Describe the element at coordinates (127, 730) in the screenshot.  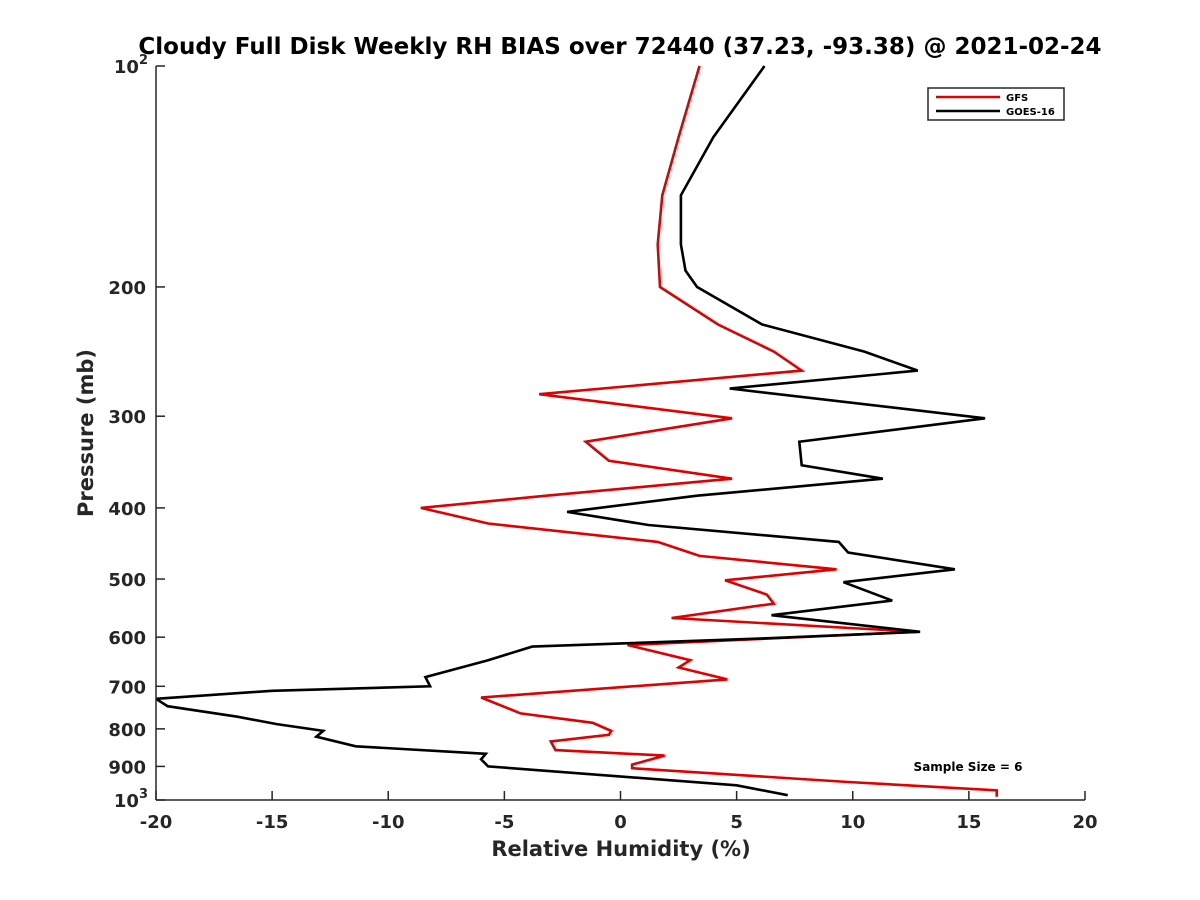
I see `y-tick-label: 800` at that location.